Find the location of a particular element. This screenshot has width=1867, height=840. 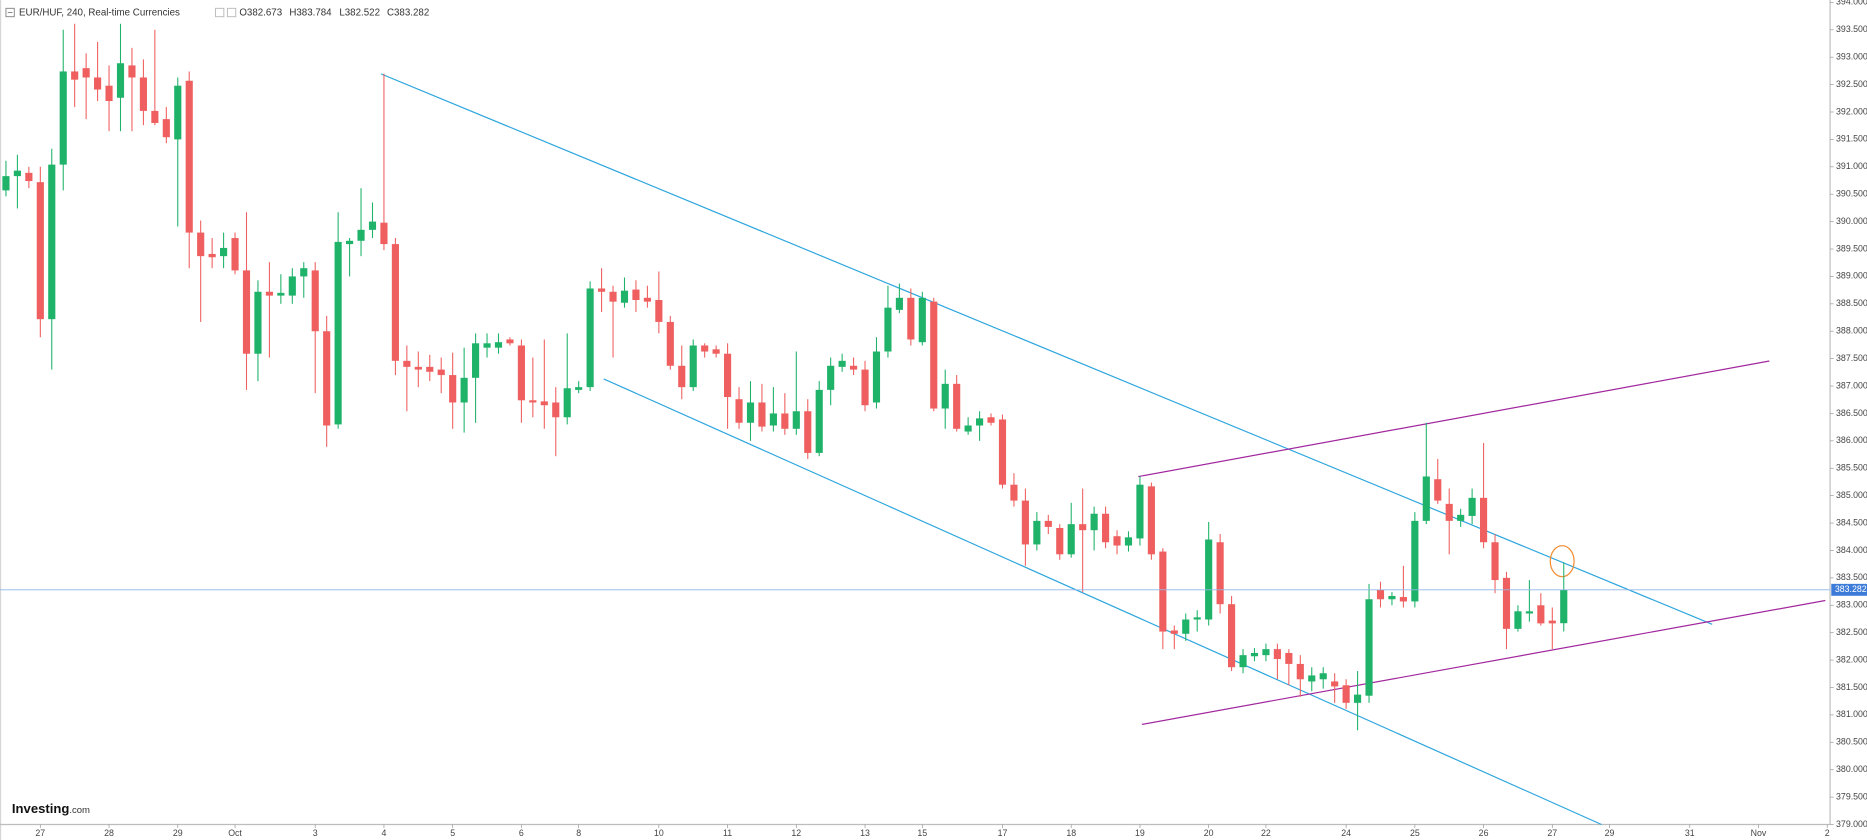

y-tick-label: 392.000 is located at coordinates (1851, 111).